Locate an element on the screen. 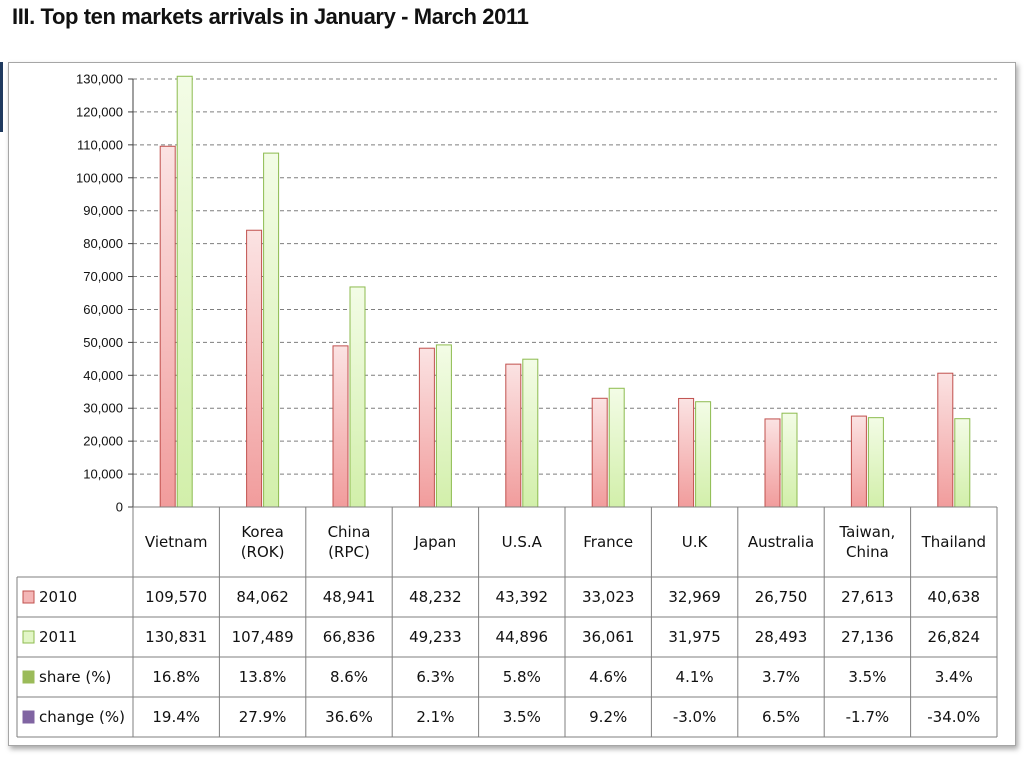 This screenshot has width=1024, height=768. table-cell: 107,489 is located at coordinates (263, 637).